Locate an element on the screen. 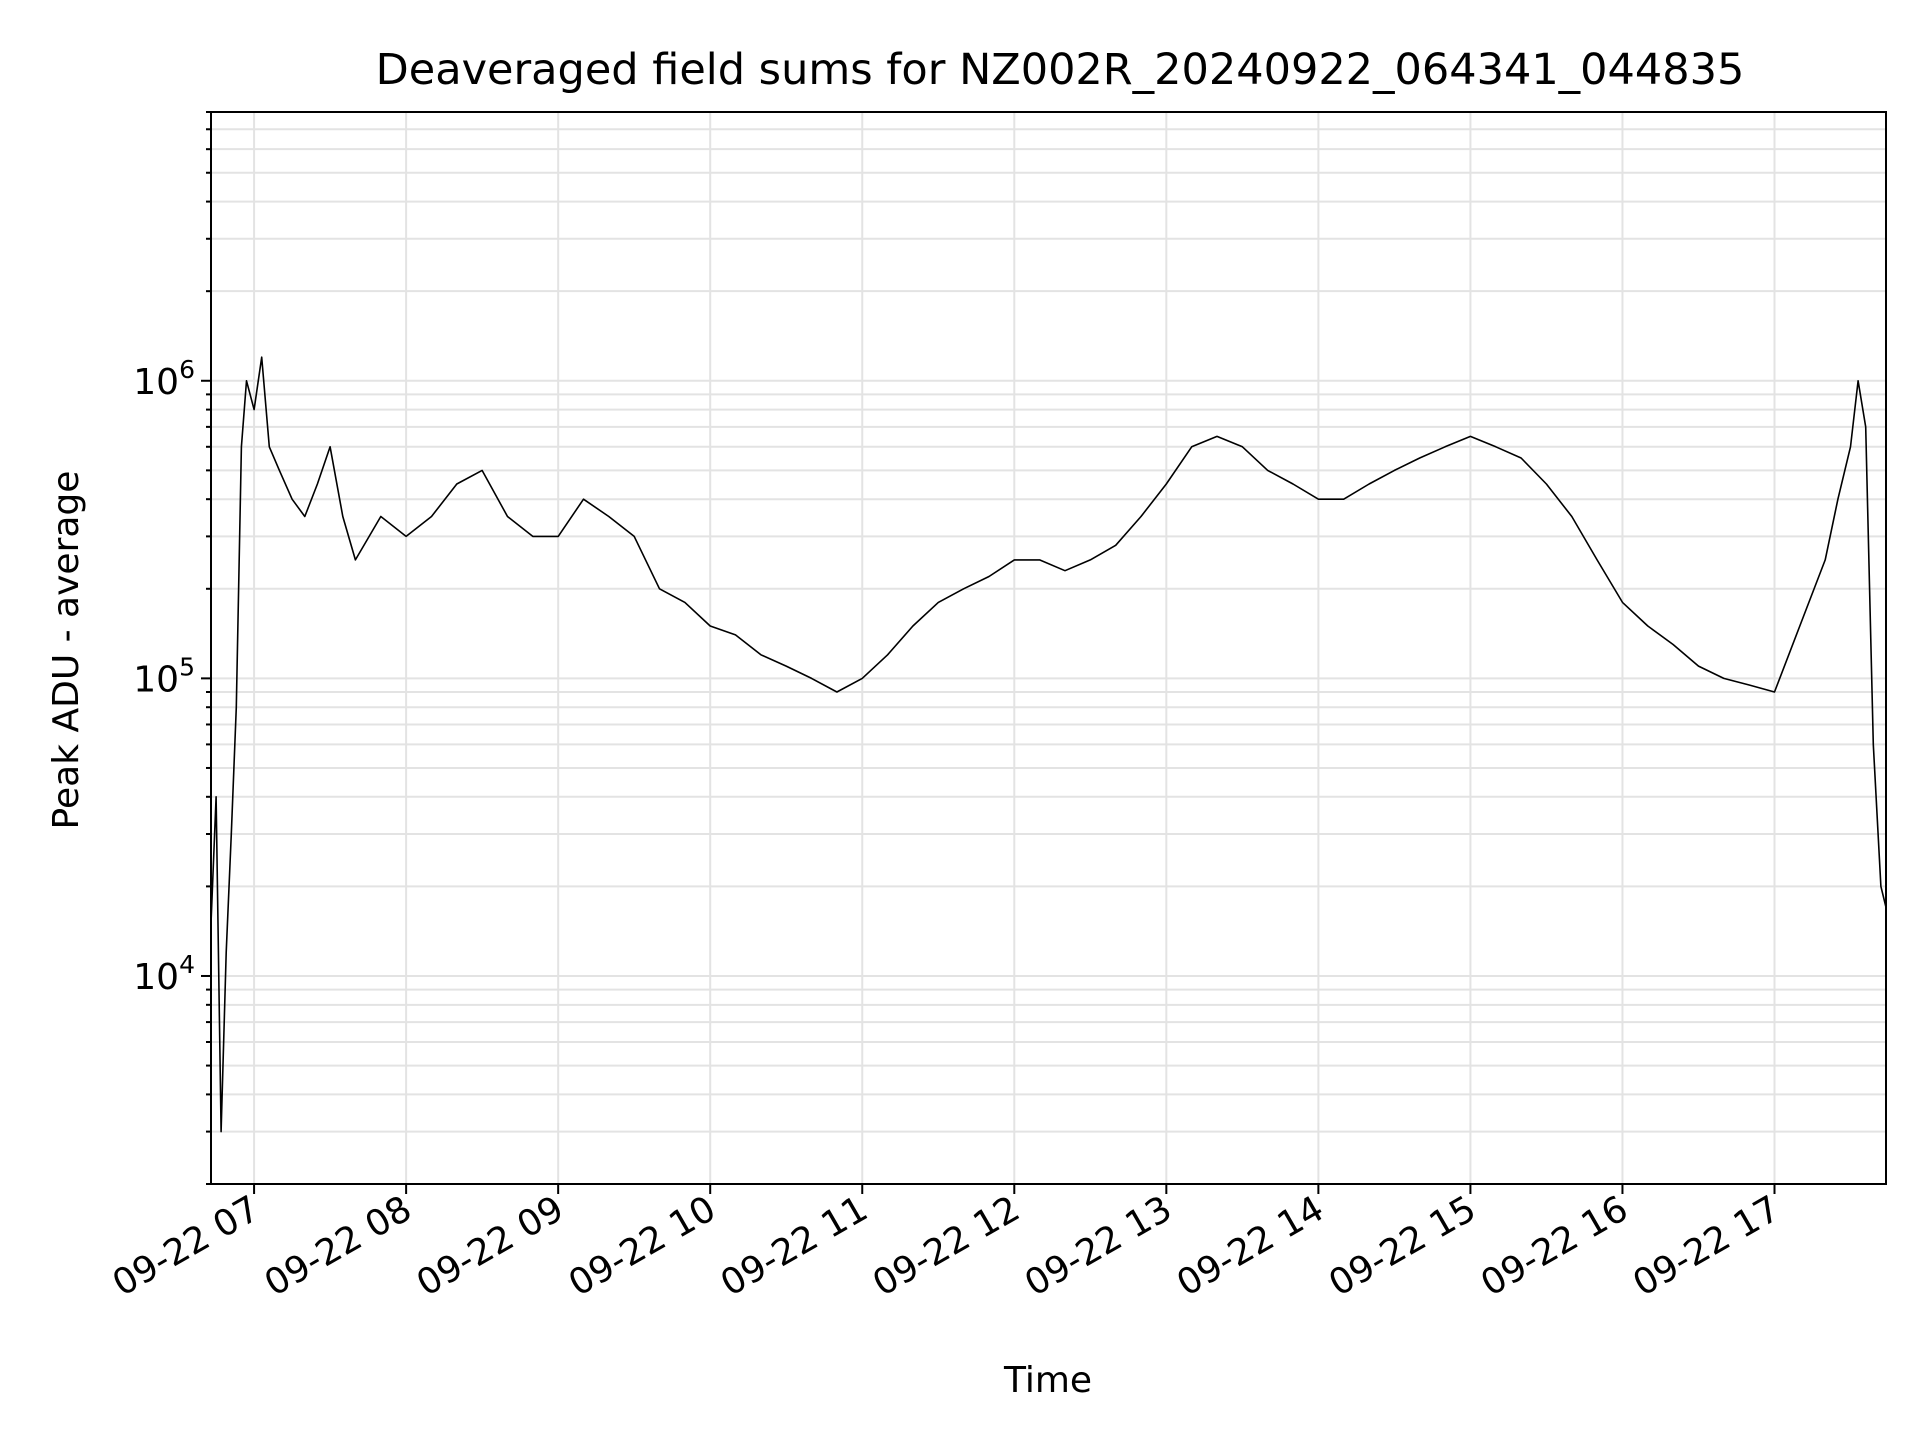 This screenshot has height=1440, width=1920. y-tick-label: 10⁴ is located at coordinates (164, 974).